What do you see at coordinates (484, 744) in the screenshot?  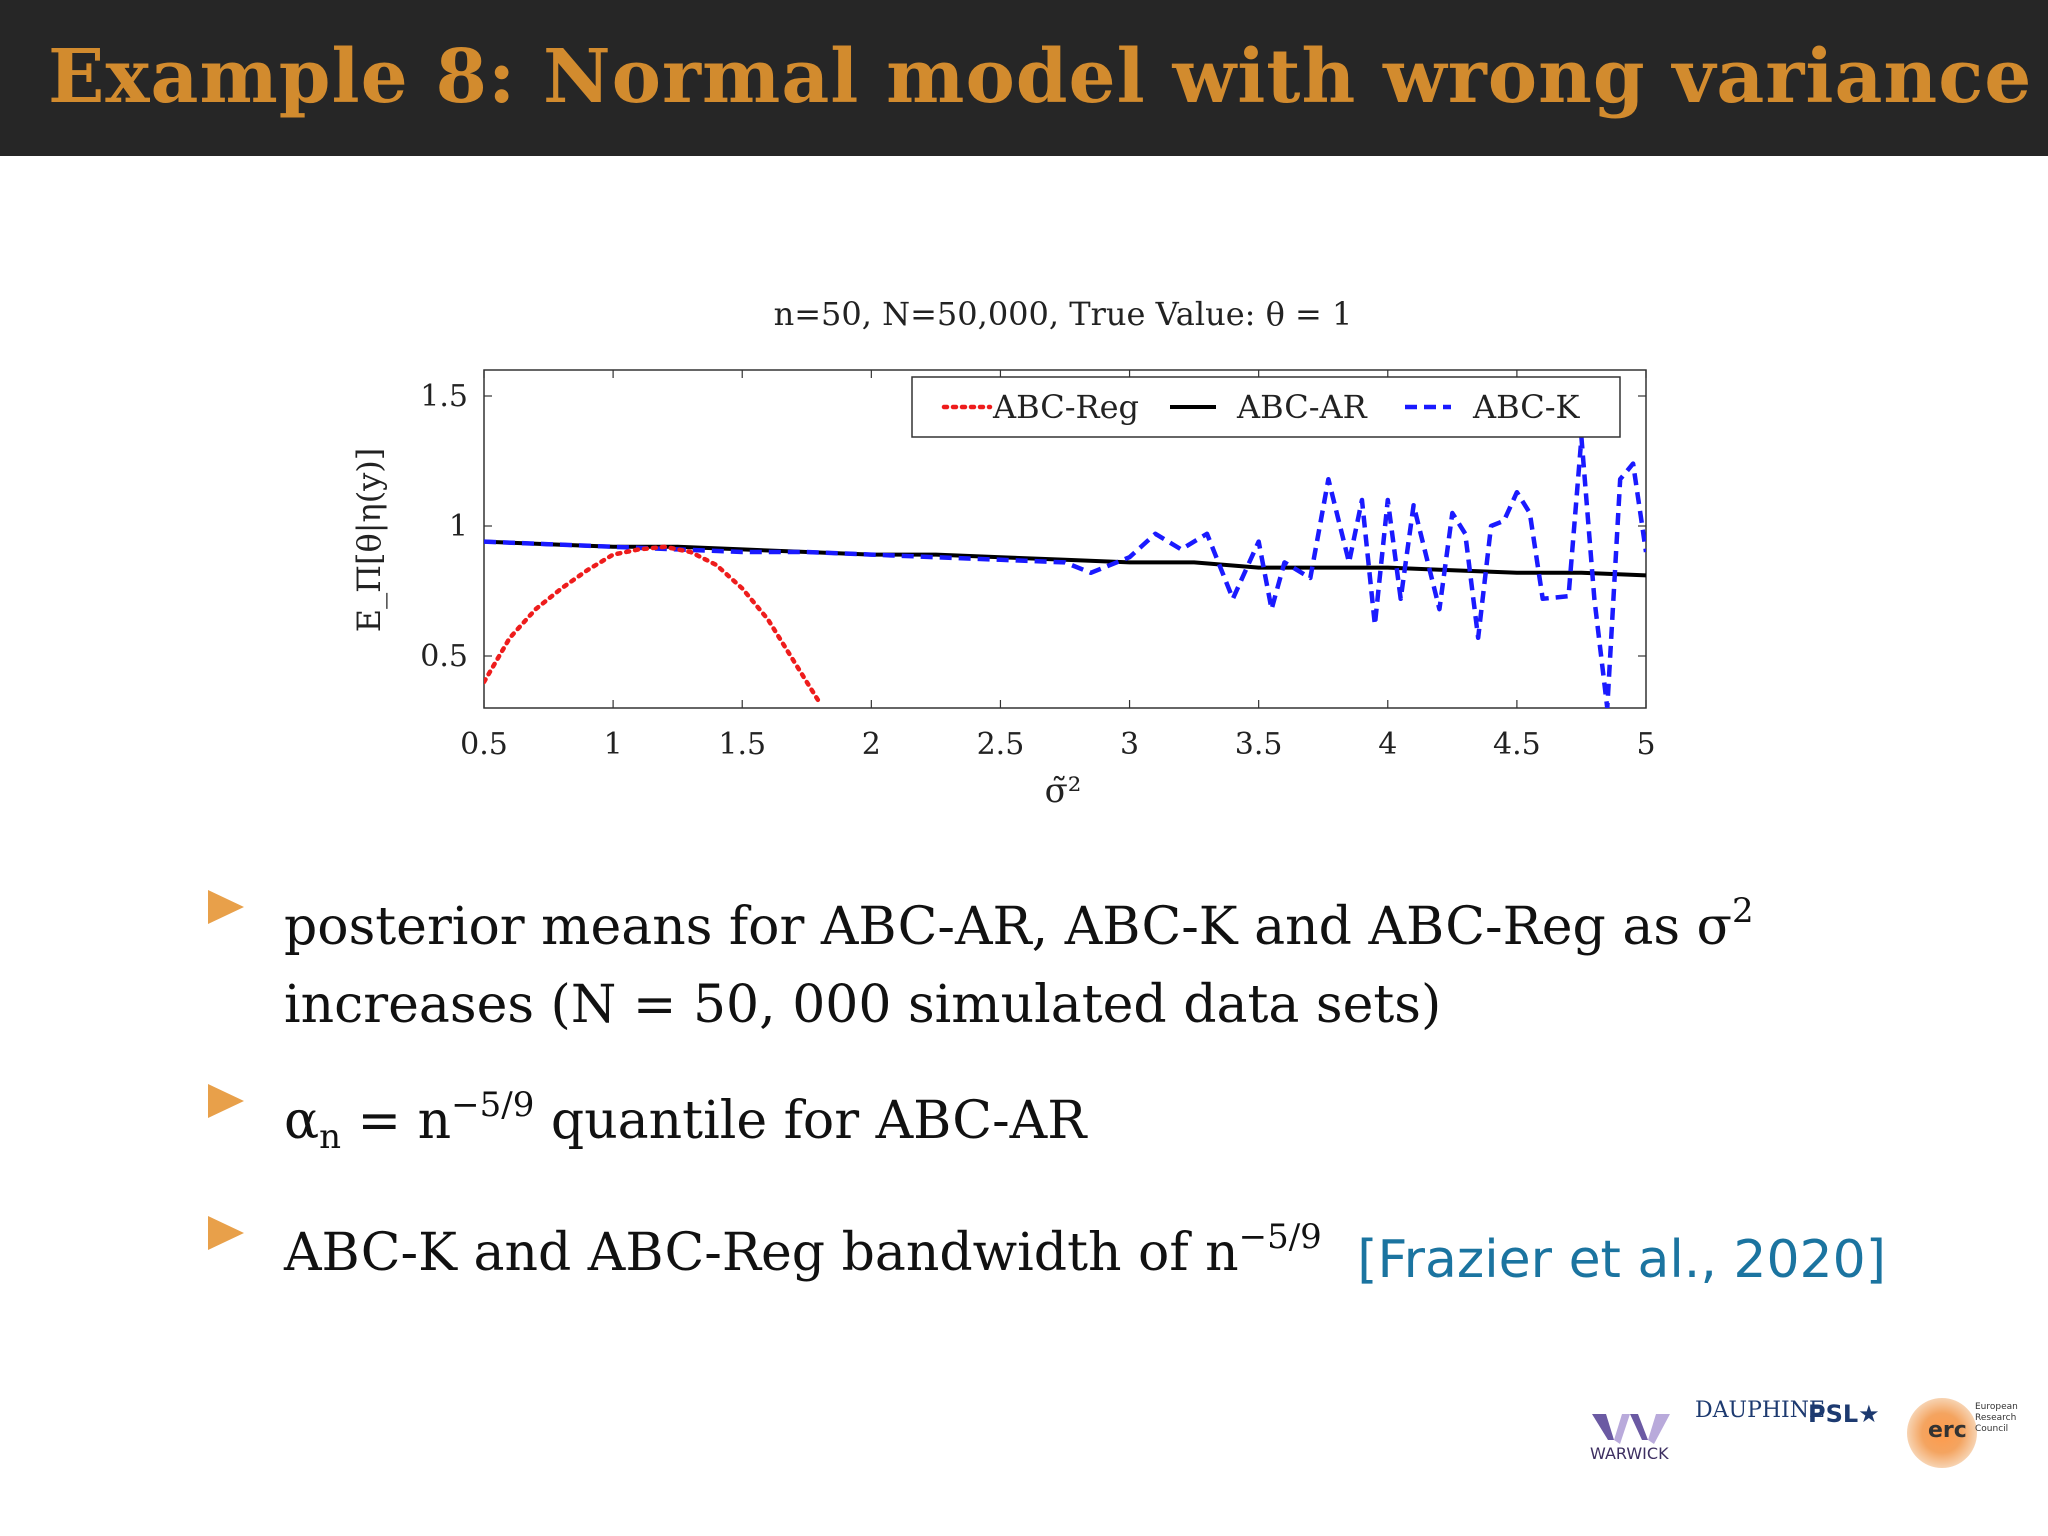 I see `x-tick-label: 0.5` at bounding box center [484, 744].